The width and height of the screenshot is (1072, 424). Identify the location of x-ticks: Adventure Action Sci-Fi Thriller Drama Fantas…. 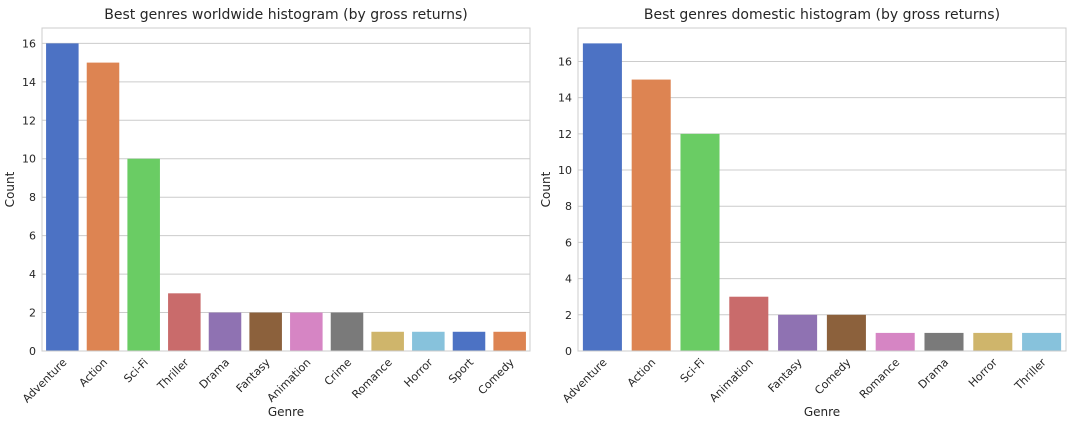
(268, 380).